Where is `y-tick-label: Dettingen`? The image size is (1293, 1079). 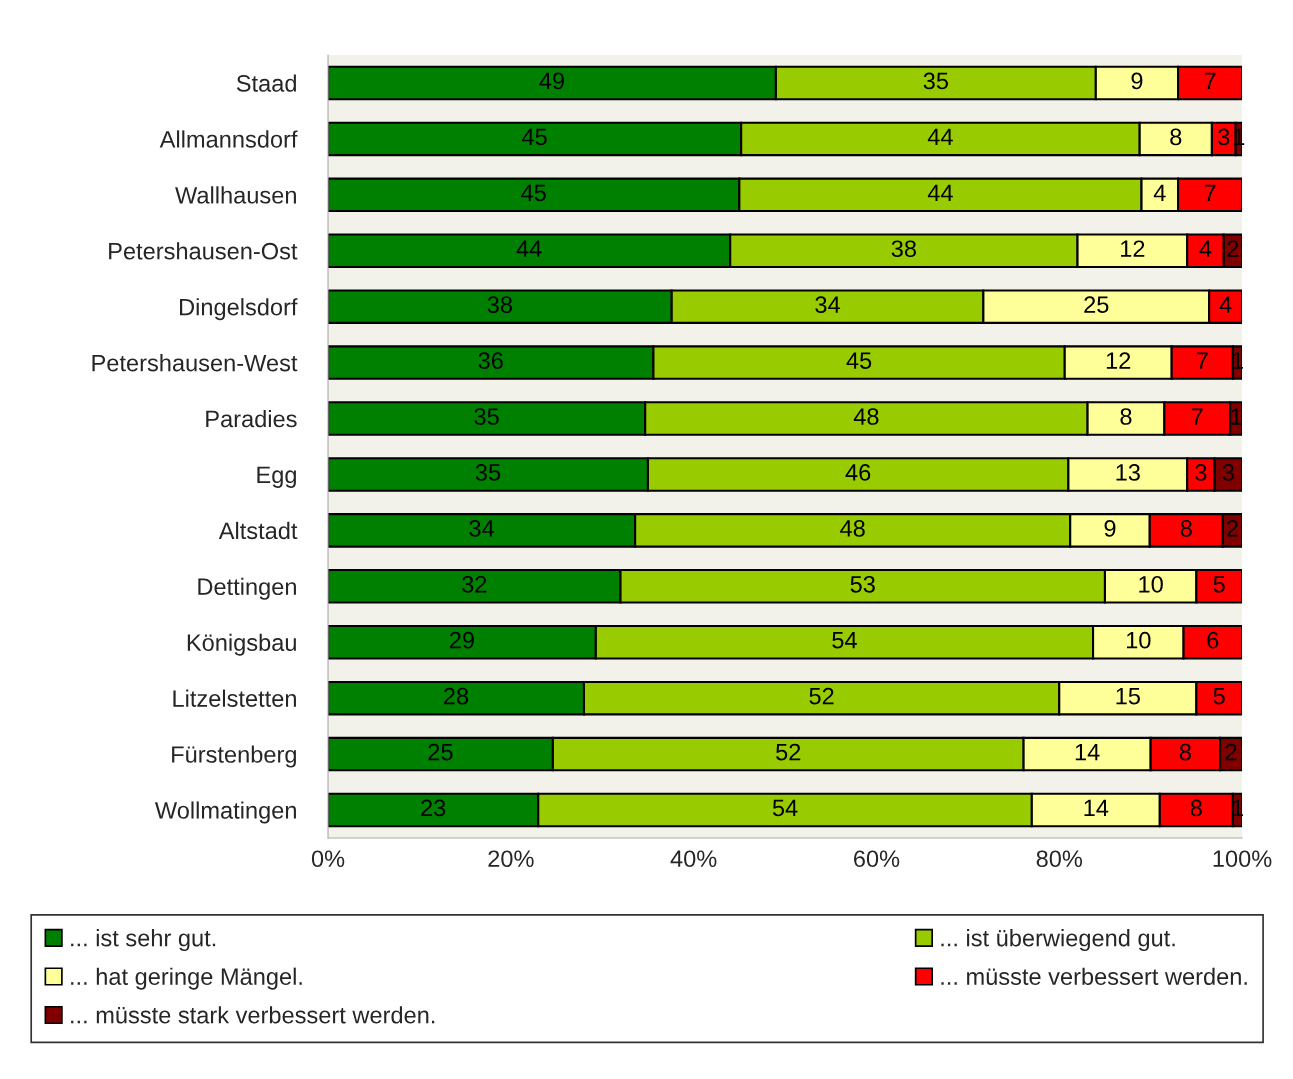
y-tick-label: Dettingen is located at coordinates (247, 588).